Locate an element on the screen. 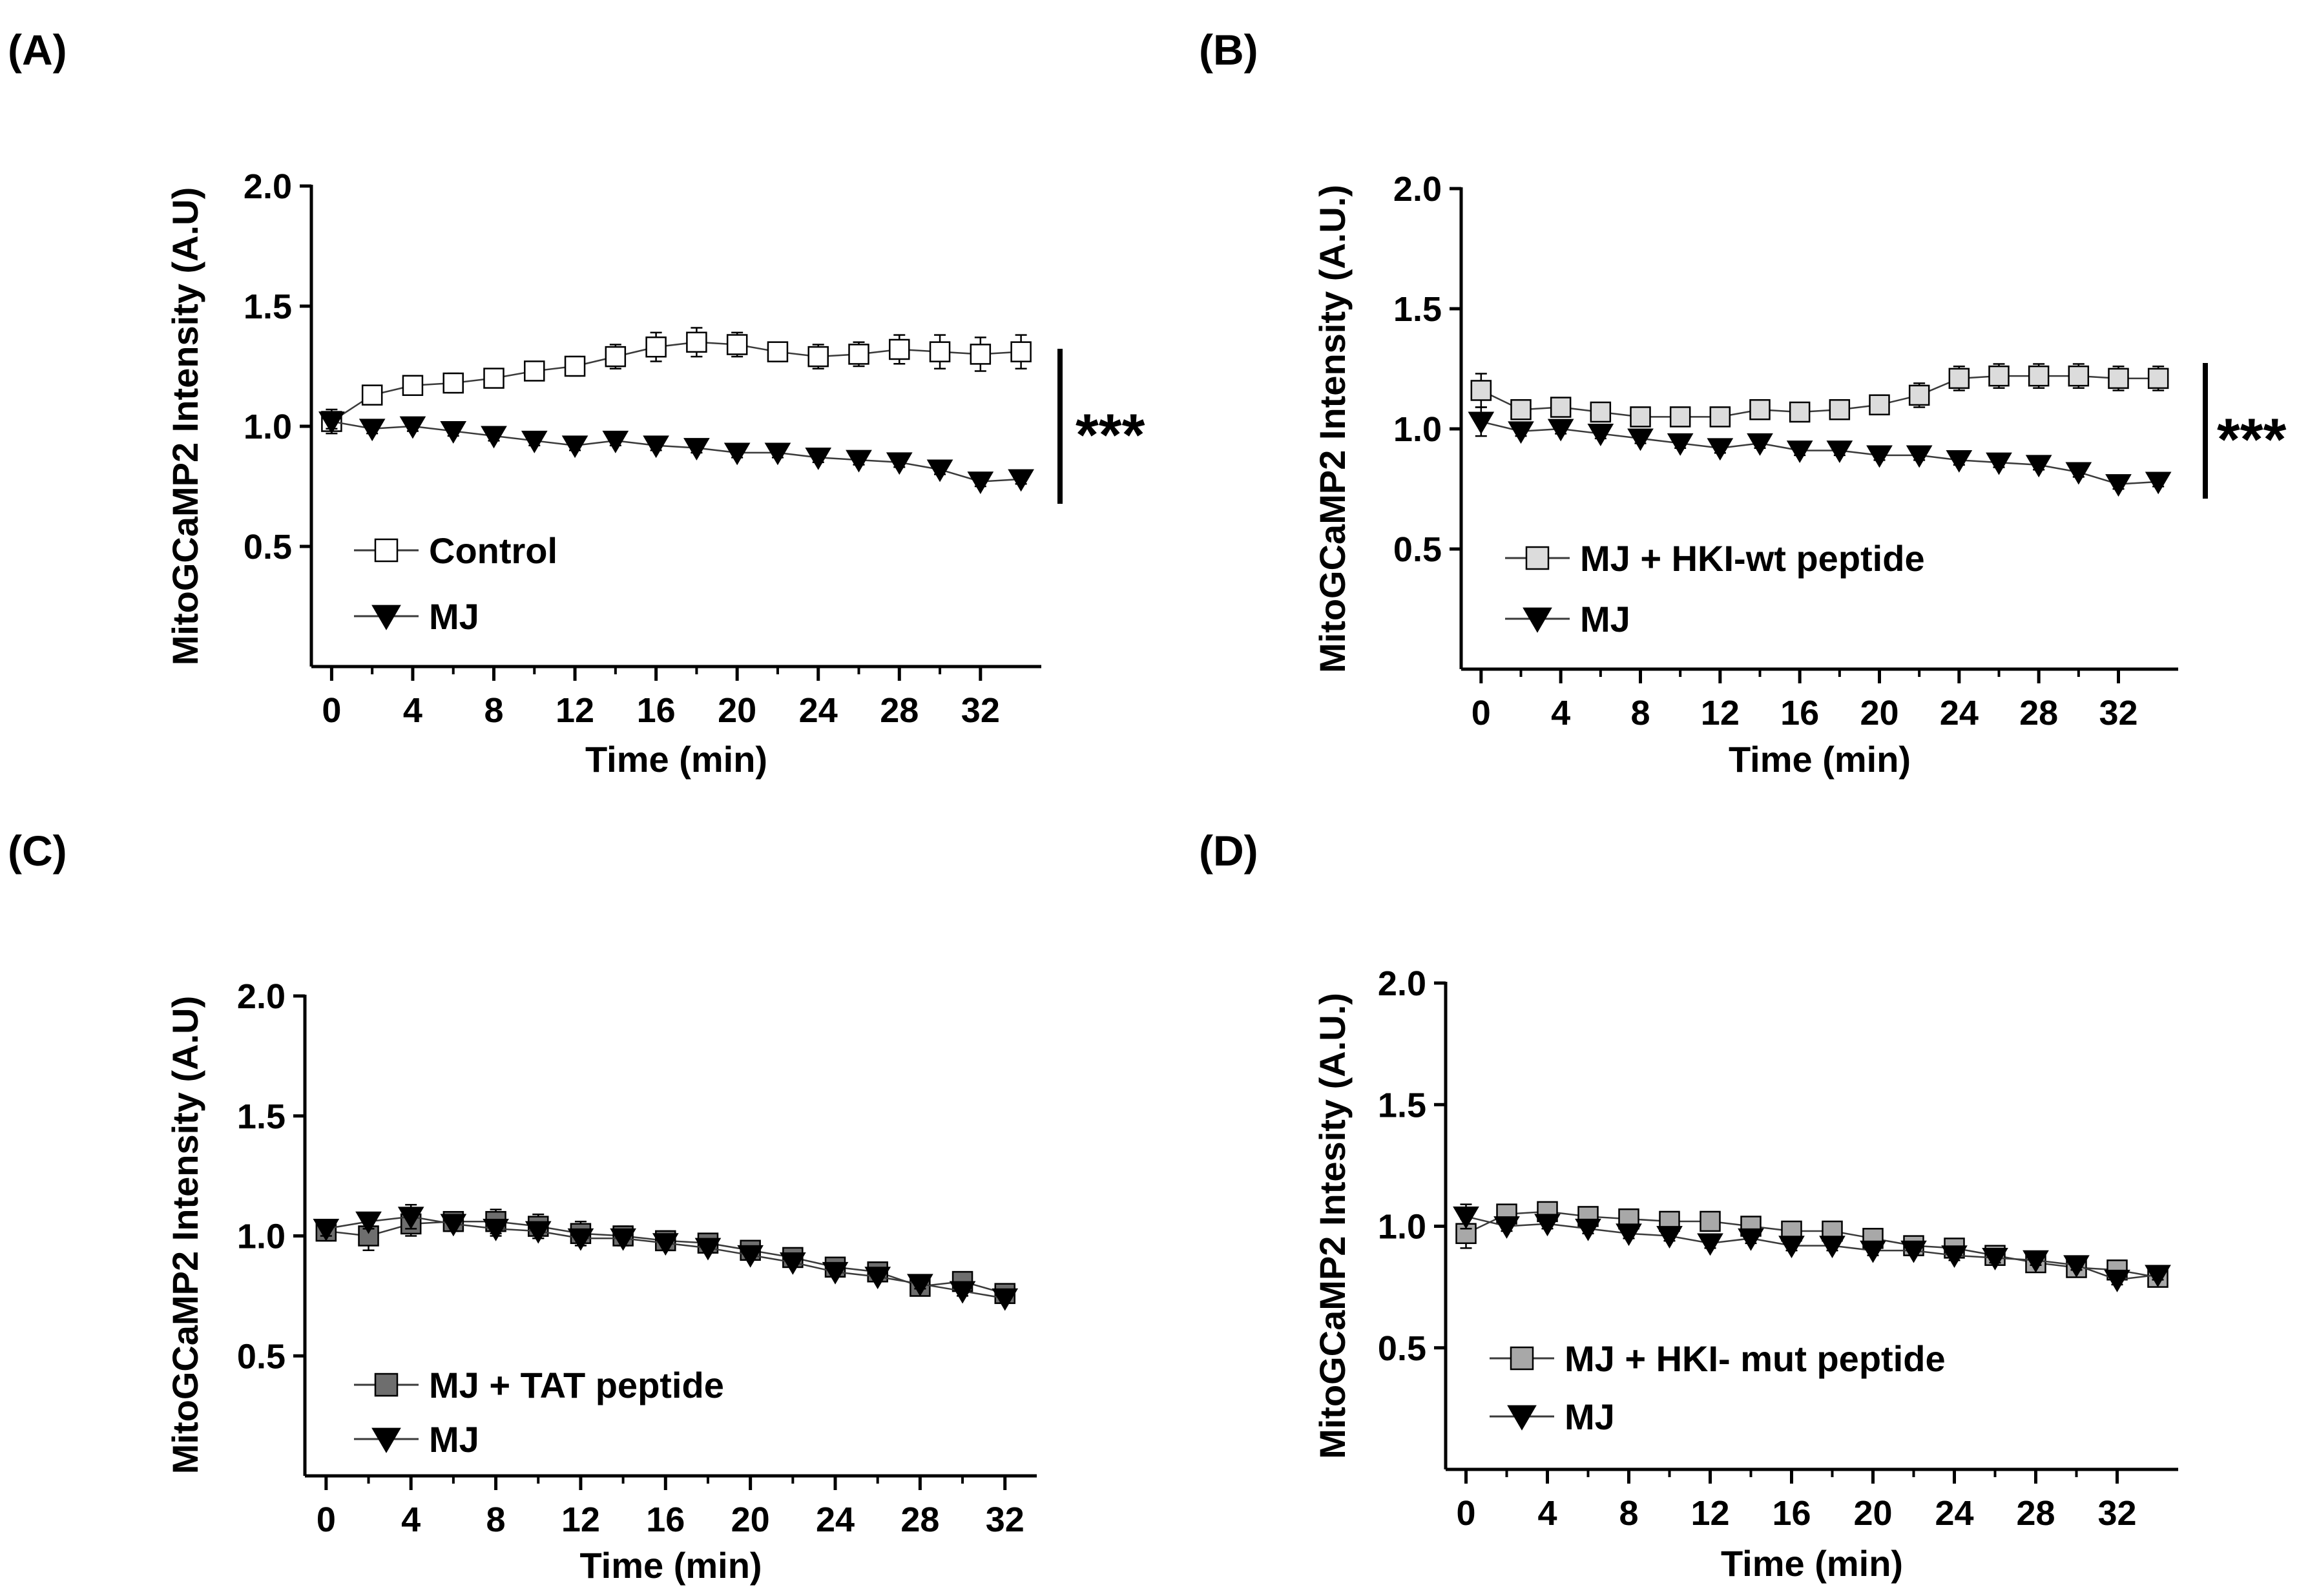 Image resolution: width=2319 pixels, height=1596 pixels. legend-label: MJ + HKI-wt peptide is located at coordinates (1752, 558).